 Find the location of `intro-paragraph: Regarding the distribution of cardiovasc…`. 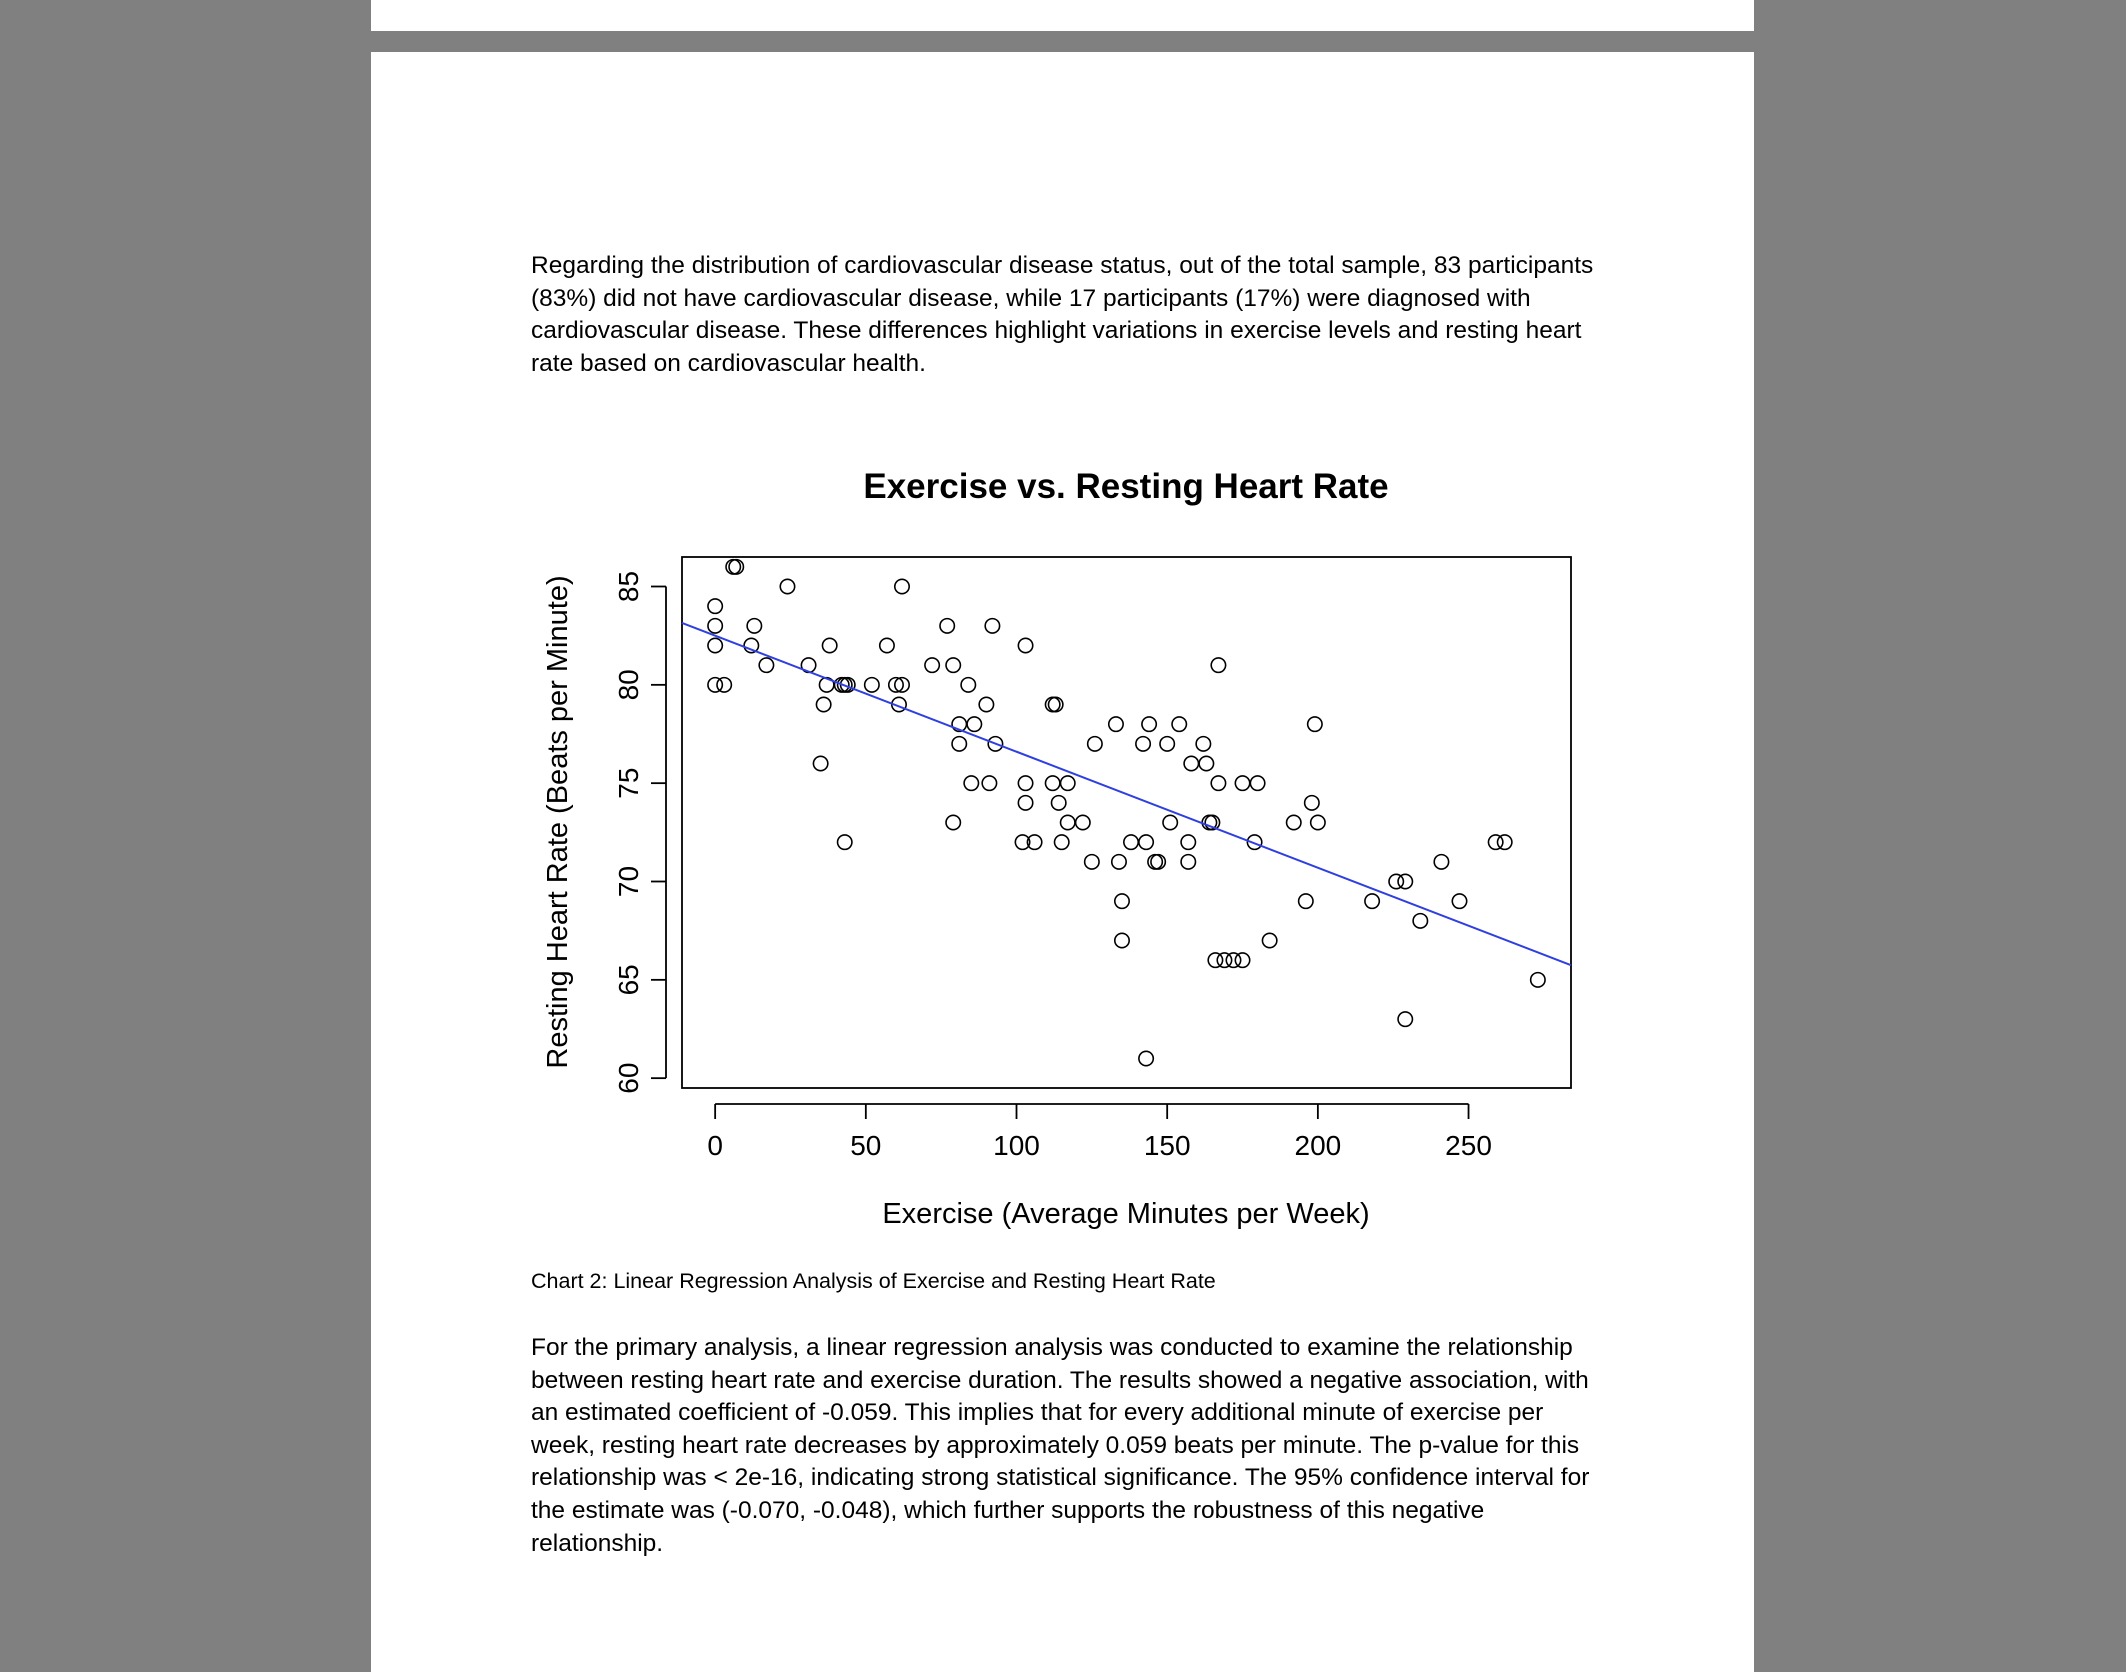

intro-paragraph: Regarding the distribution of cardiovasc… is located at coordinates (1062, 314).